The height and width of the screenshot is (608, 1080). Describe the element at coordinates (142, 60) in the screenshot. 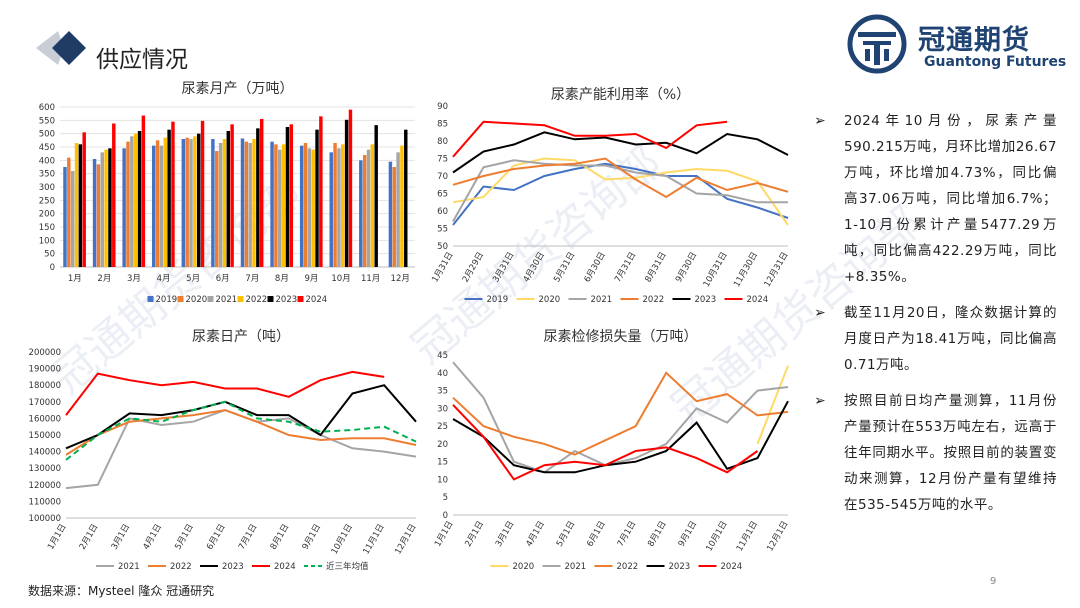

I see `page-title: 供应情况` at that location.